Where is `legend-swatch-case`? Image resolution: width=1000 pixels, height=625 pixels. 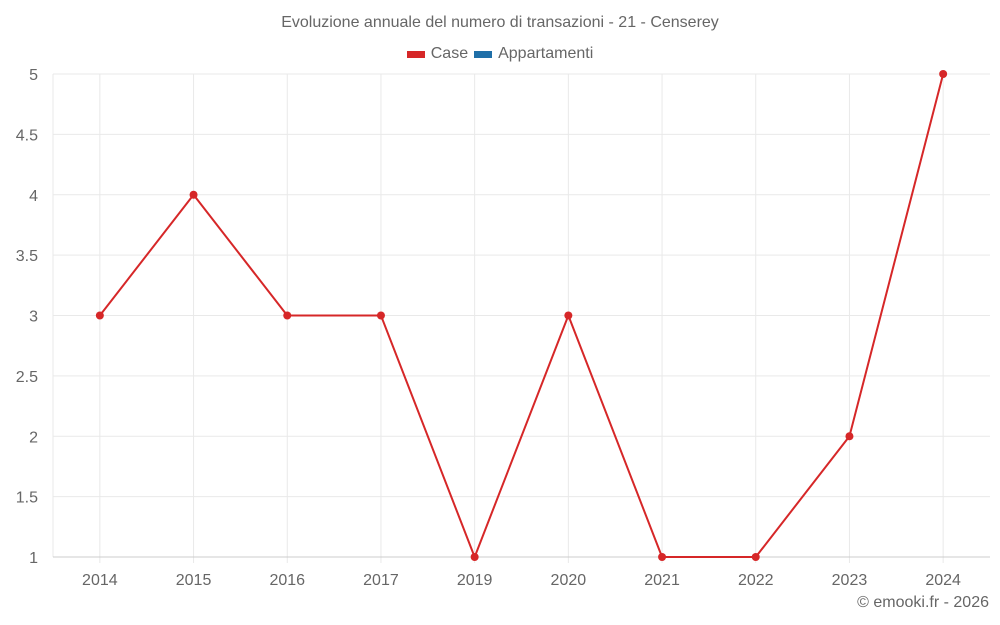 legend-swatch-case is located at coordinates (415, 54).